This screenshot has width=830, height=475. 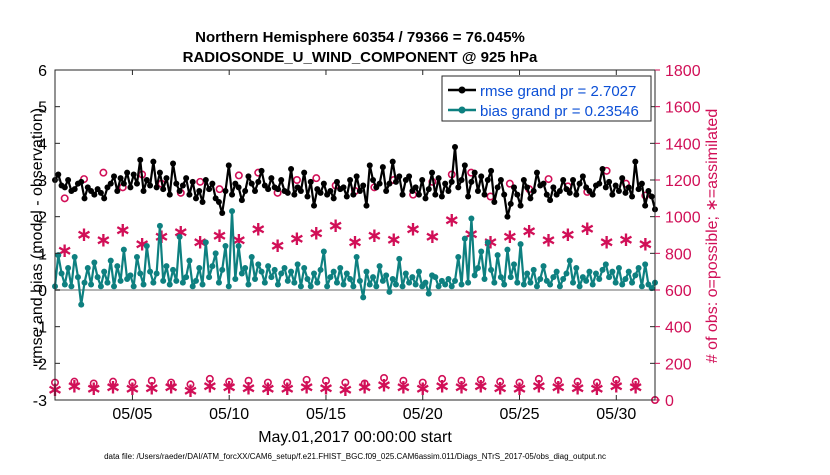 What do you see at coordinates (462, 90) in the screenshot?
I see `legend-rmse-marker` at bounding box center [462, 90].